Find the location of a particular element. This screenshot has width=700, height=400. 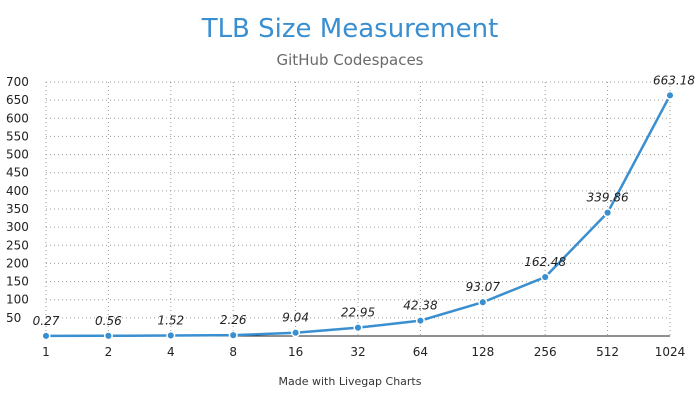

x-tick-label: 64 is located at coordinates (420, 352).